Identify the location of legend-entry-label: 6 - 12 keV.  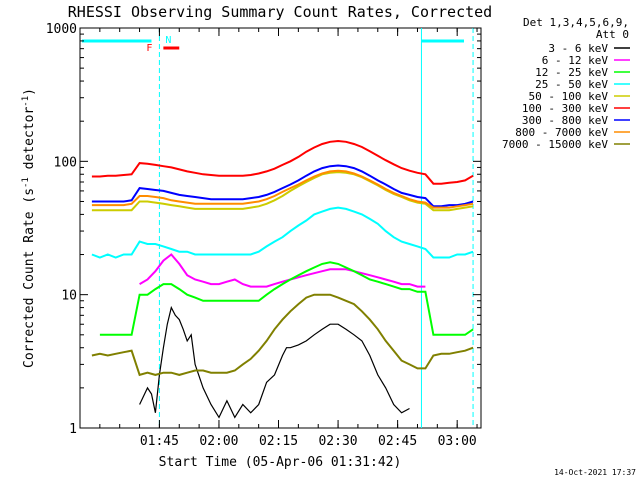
(575, 60).